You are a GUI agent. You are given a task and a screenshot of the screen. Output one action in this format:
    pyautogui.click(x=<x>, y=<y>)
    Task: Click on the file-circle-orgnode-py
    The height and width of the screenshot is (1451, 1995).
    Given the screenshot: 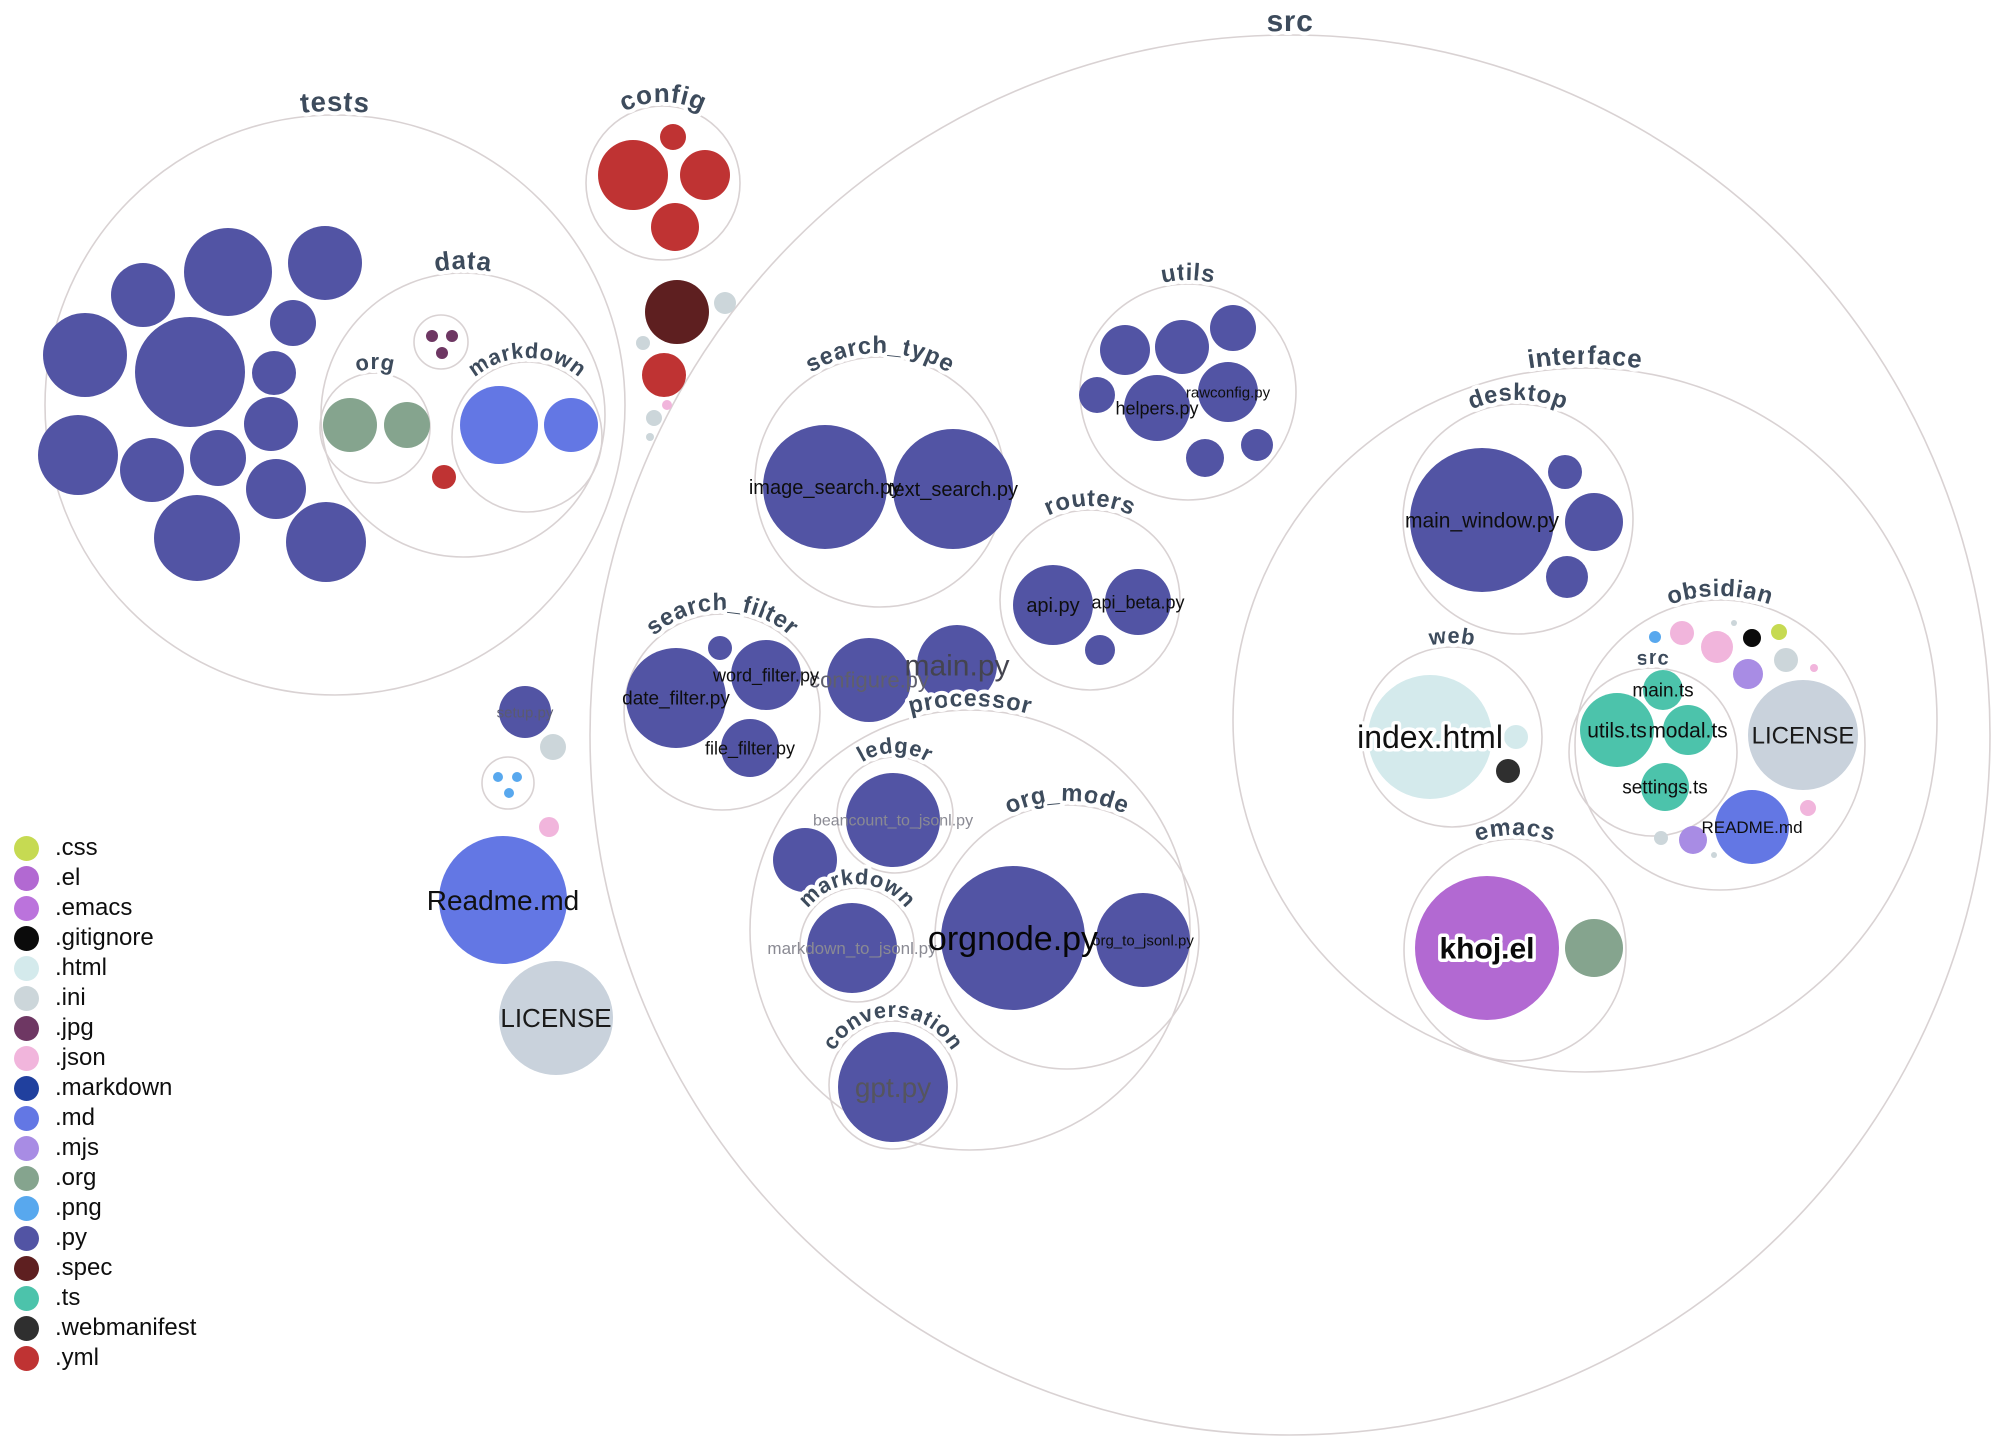 What is the action you would take?
    pyautogui.click(x=1013, y=938)
    